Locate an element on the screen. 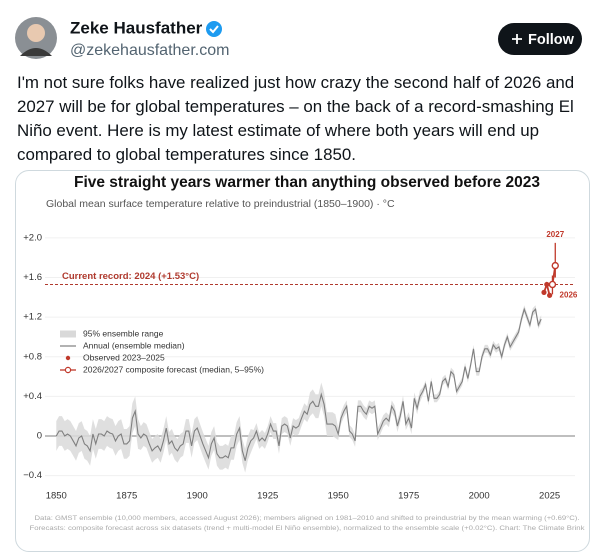  author-name: Zeke Hausfather is located at coordinates (136, 27).